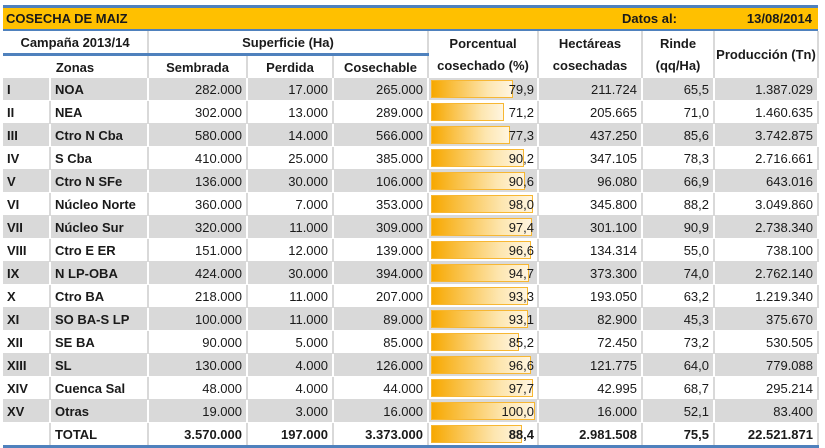  What do you see at coordinates (381, 204) in the screenshot?
I see `cell-harv: 353.000` at bounding box center [381, 204].